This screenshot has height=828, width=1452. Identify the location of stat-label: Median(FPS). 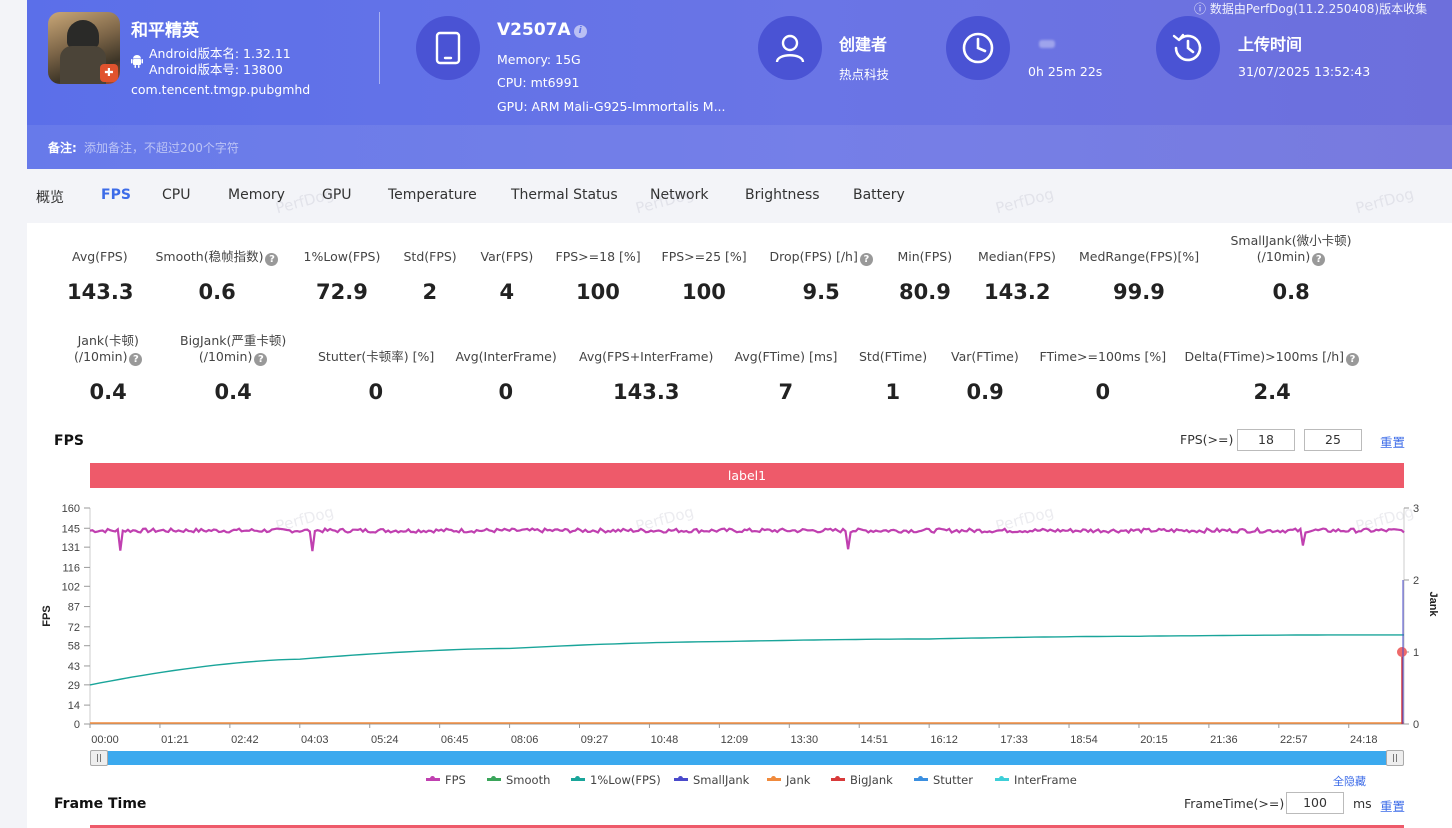
(1017, 257).